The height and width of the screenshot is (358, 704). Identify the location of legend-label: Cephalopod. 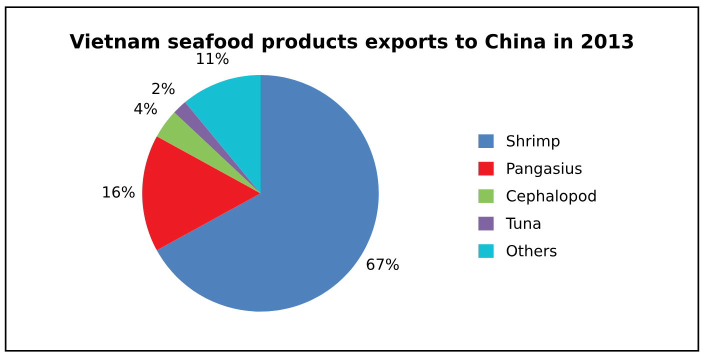
(551, 197).